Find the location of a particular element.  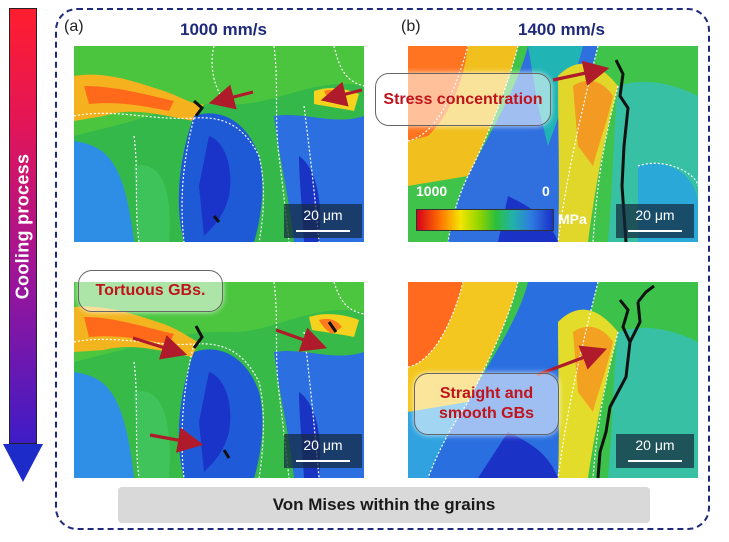

callout-tortuous-gbs: Tortuous GBs. is located at coordinates (150, 291).